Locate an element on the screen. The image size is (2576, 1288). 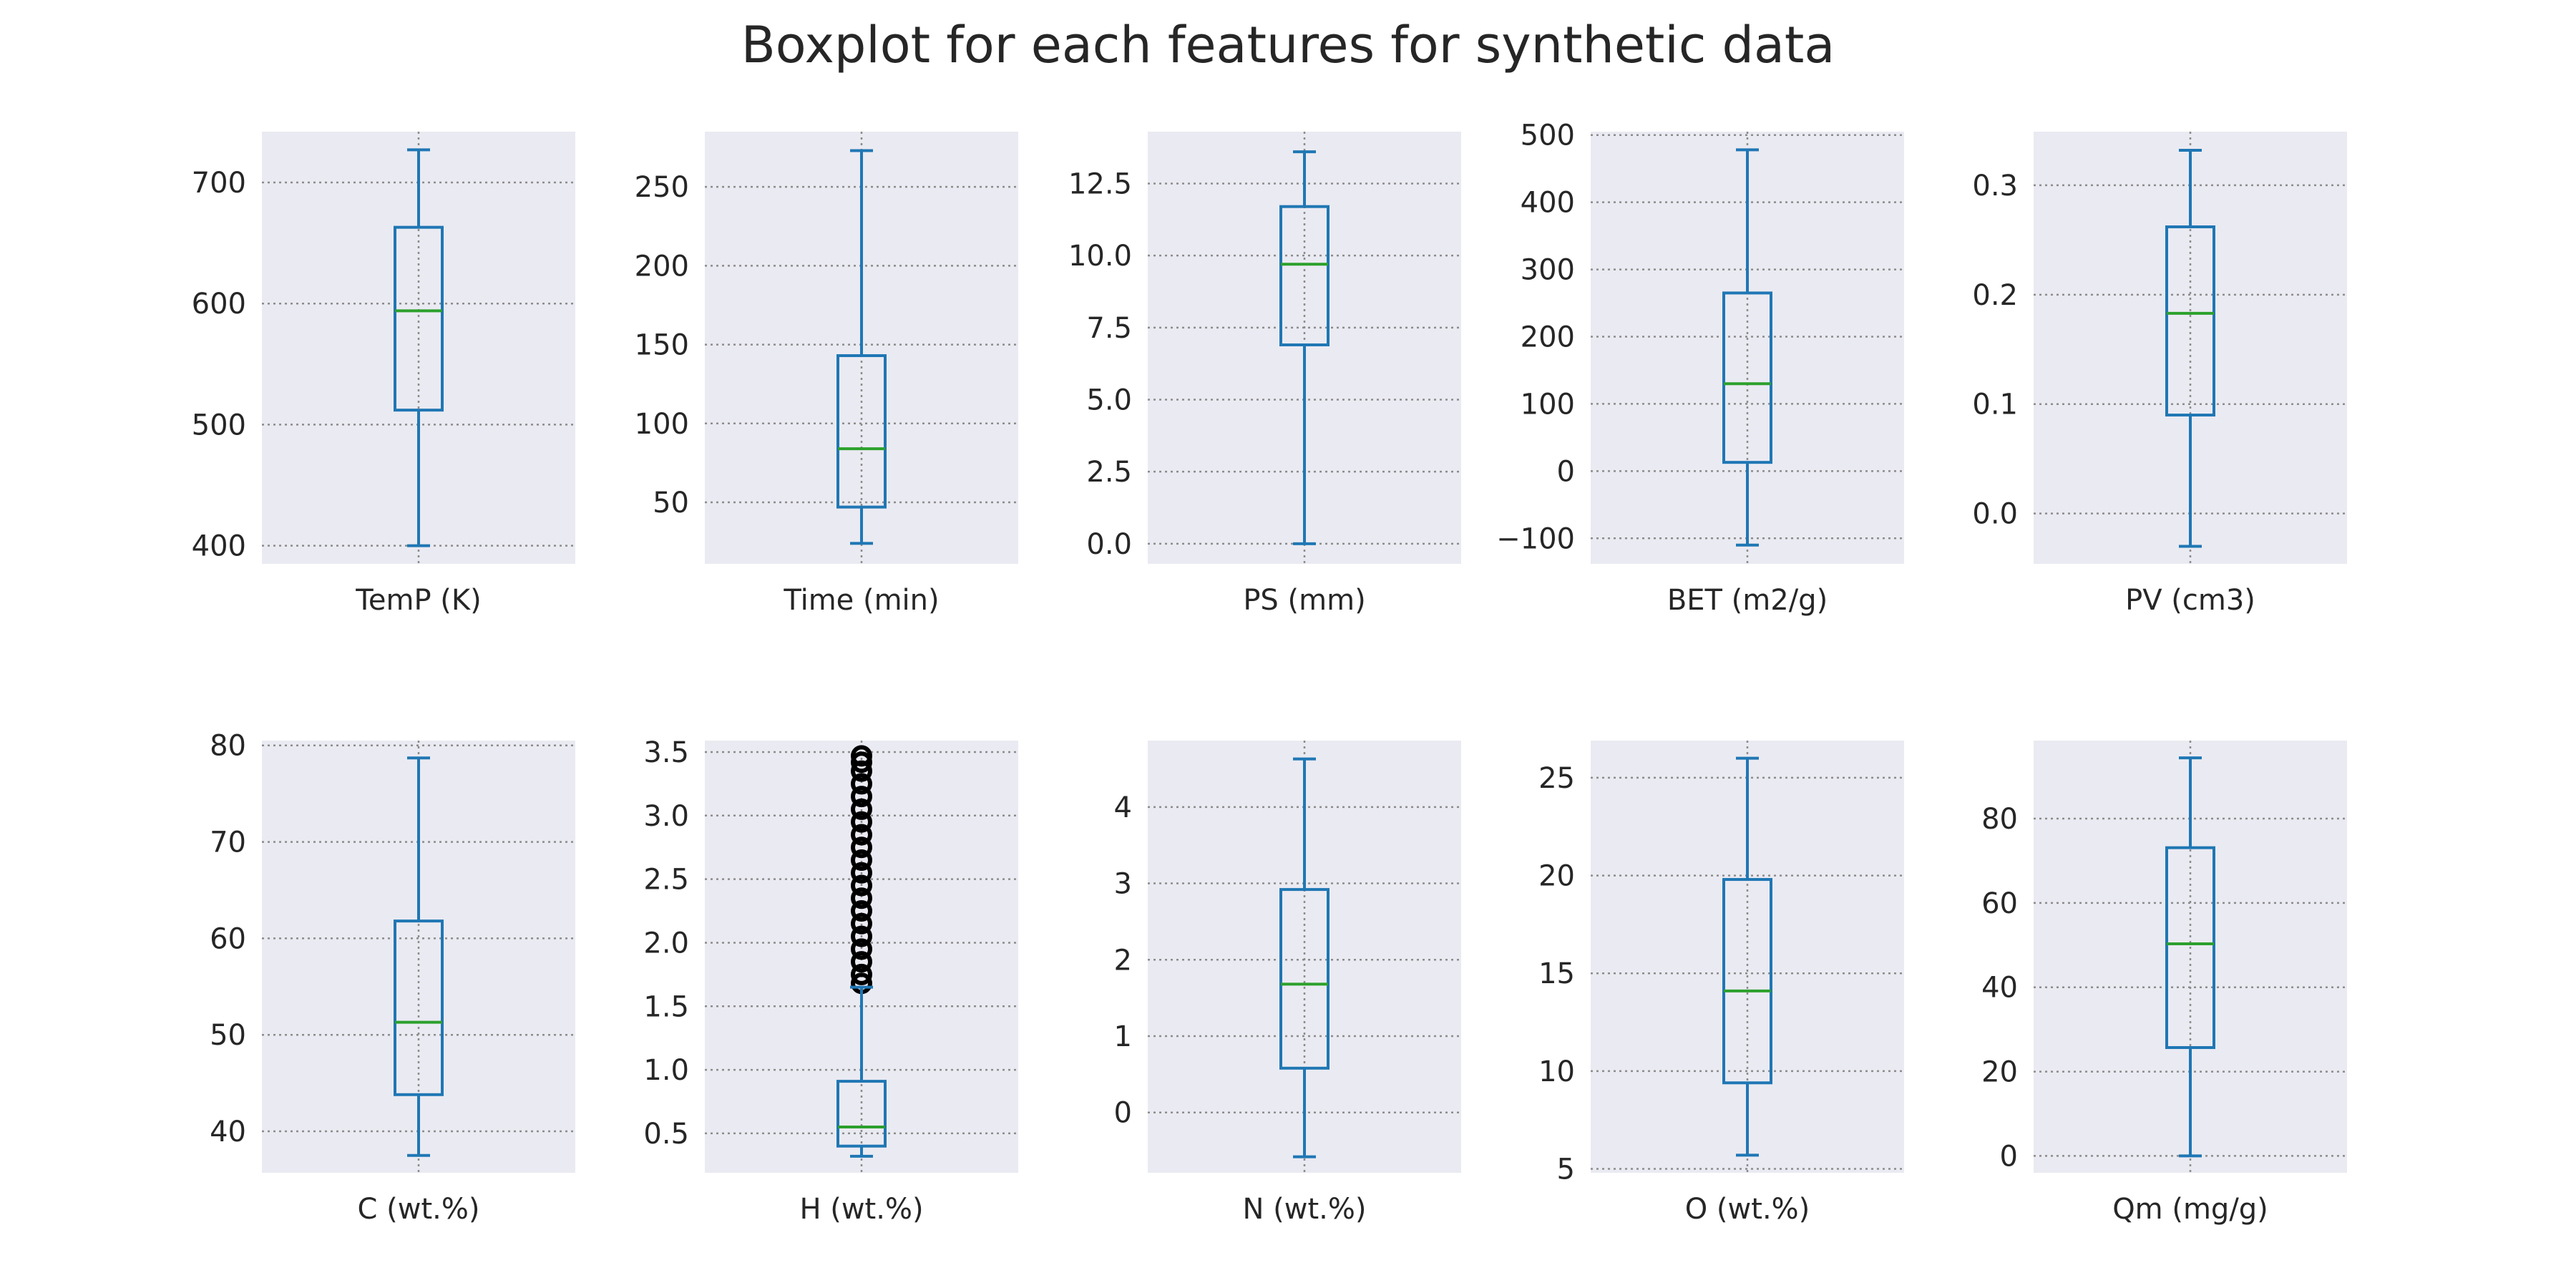
boxplot-panel: 0.0 2.5 5.0 7.5 10.0 12.5 PS (mm) is located at coordinates (1264, 374).